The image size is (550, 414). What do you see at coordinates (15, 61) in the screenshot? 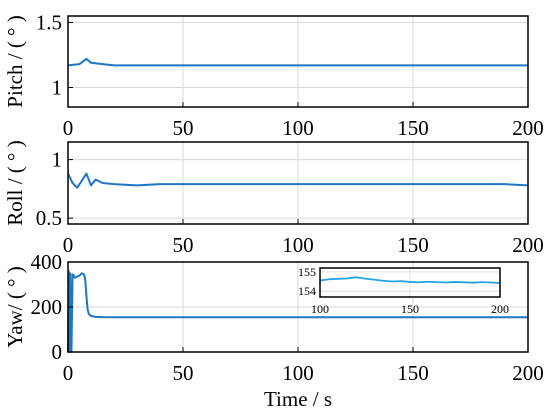
I see `y-axis-title: Pitch / ( ° )` at bounding box center [15, 61].